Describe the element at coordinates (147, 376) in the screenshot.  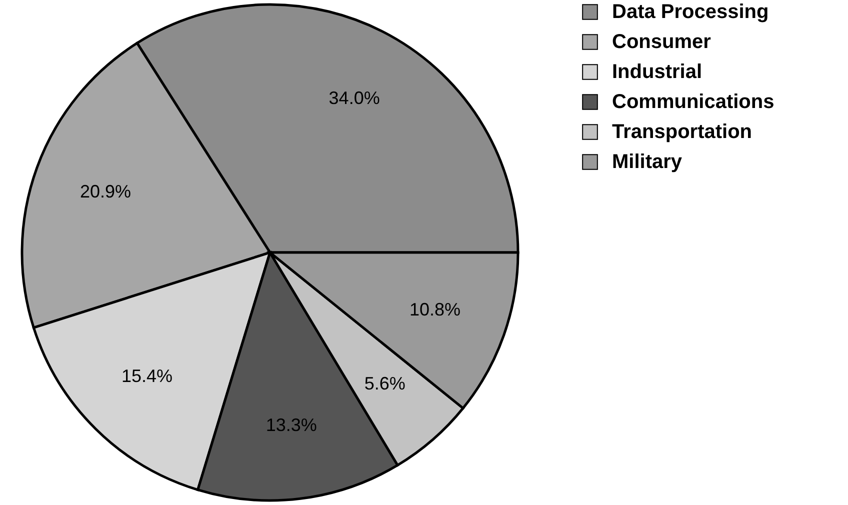
I see `data-label: 15.4%` at that location.